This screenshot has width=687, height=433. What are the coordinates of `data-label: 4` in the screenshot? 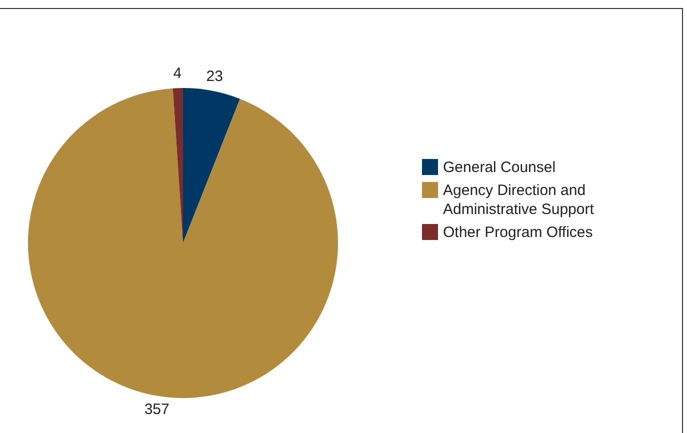 It's located at (177, 73).